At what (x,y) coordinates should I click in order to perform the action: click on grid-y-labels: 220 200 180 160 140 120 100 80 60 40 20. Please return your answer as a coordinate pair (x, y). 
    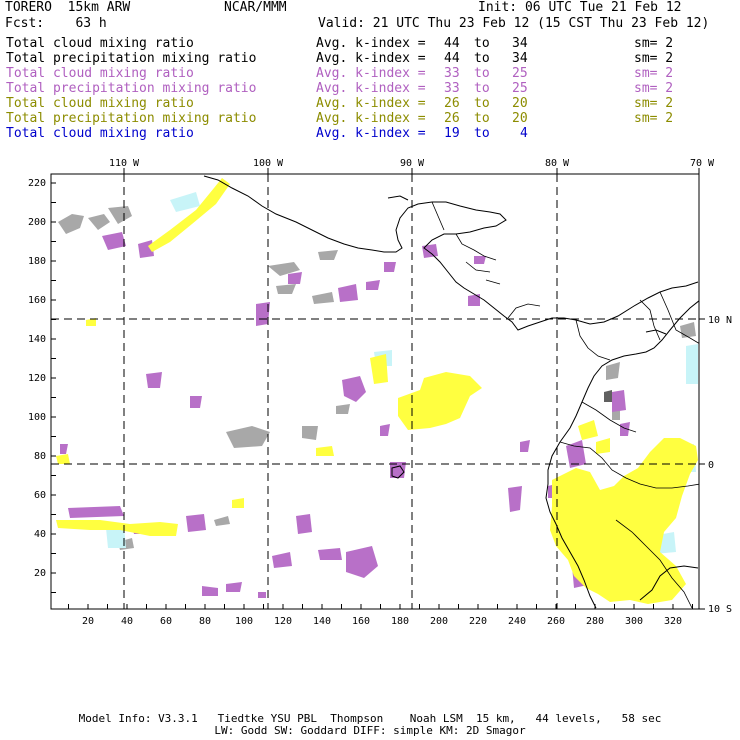
    Looking at the image, I should click on (37, 378).